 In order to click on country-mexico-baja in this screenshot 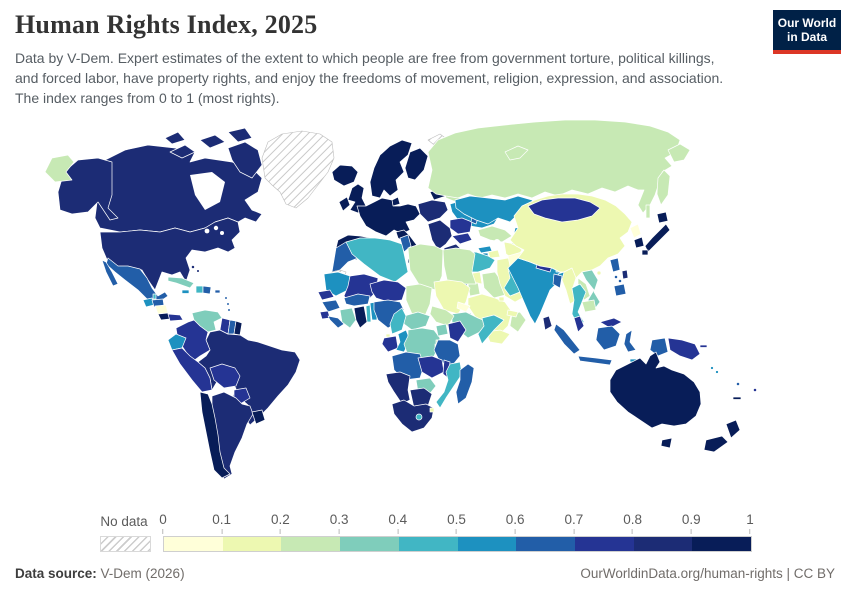, I will do `click(110, 273)`.